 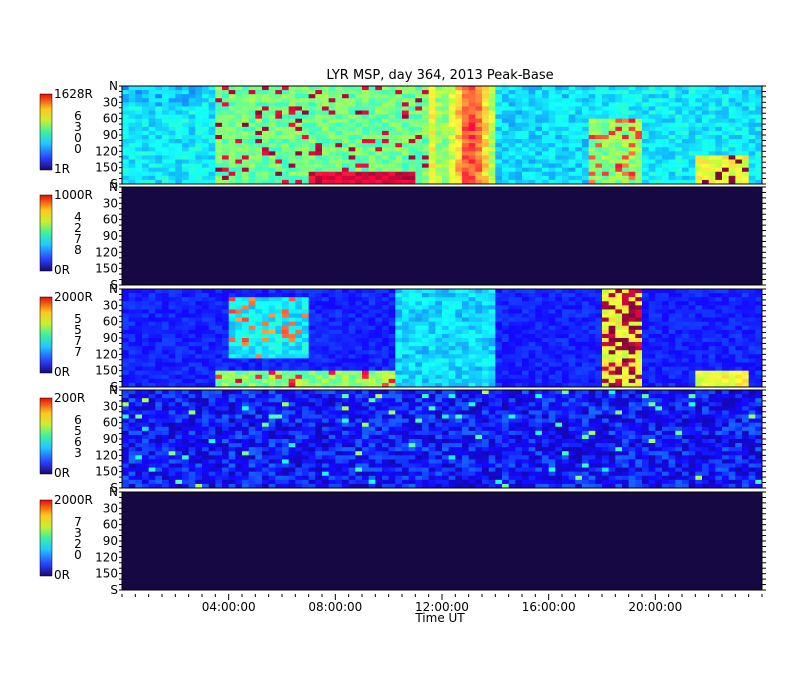 I want to click on x-tick-label: 20:00:00, so click(x=655, y=607).